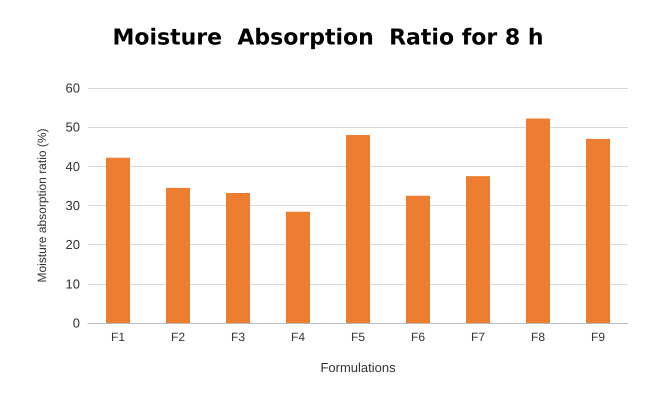 Image resolution: width=665 pixels, height=402 pixels. Describe the element at coordinates (538, 337) in the screenshot. I see `x-tick-label: F8` at that location.